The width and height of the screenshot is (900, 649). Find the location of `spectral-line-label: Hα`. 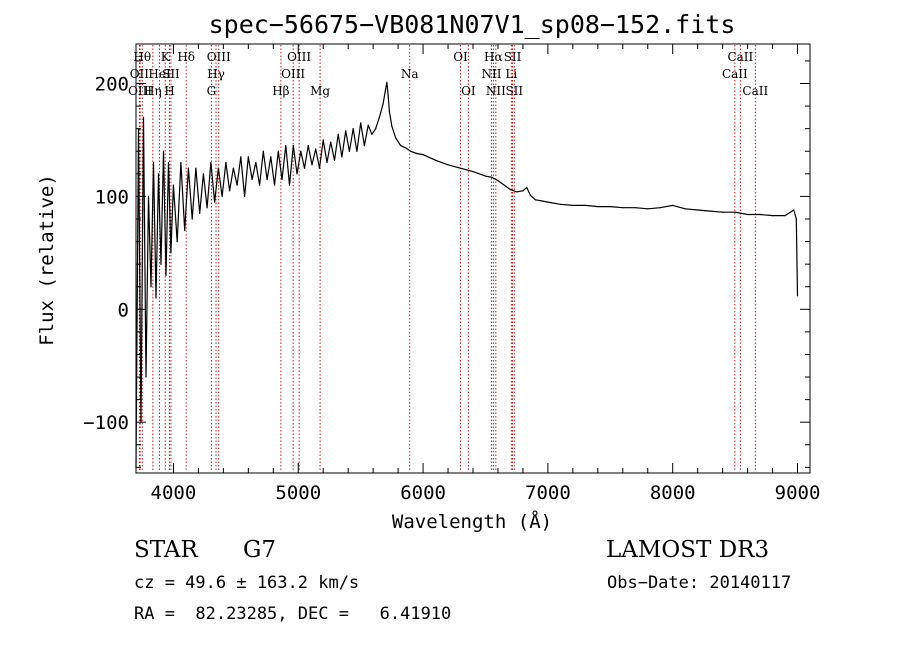

spectral-line-label: Hα is located at coordinates (493, 57).